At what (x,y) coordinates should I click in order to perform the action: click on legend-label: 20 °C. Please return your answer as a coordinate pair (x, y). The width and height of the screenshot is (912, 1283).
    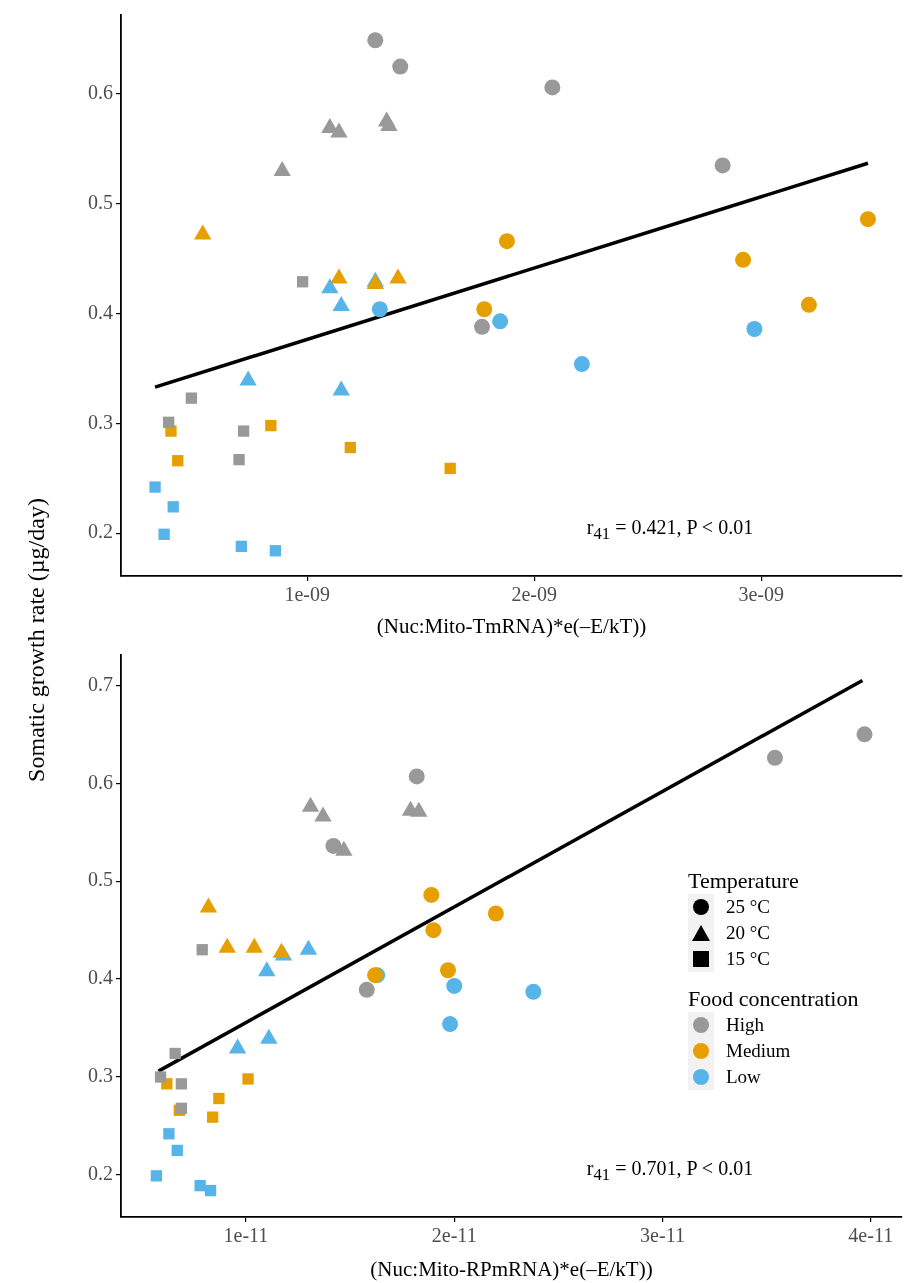
    Looking at the image, I should click on (748, 933).